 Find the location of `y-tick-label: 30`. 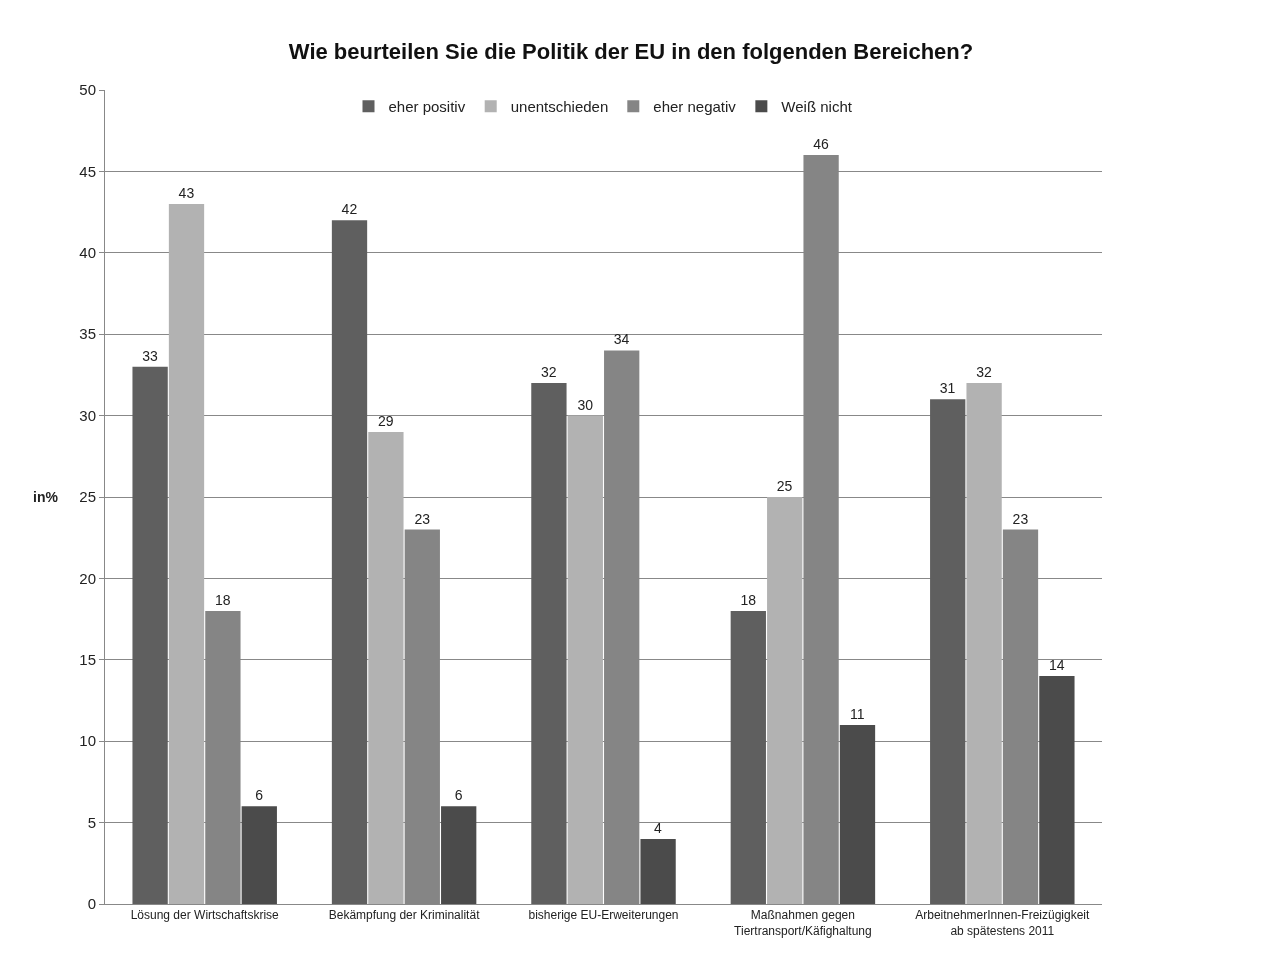

y-tick-label: 30 is located at coordinates (87, 415).